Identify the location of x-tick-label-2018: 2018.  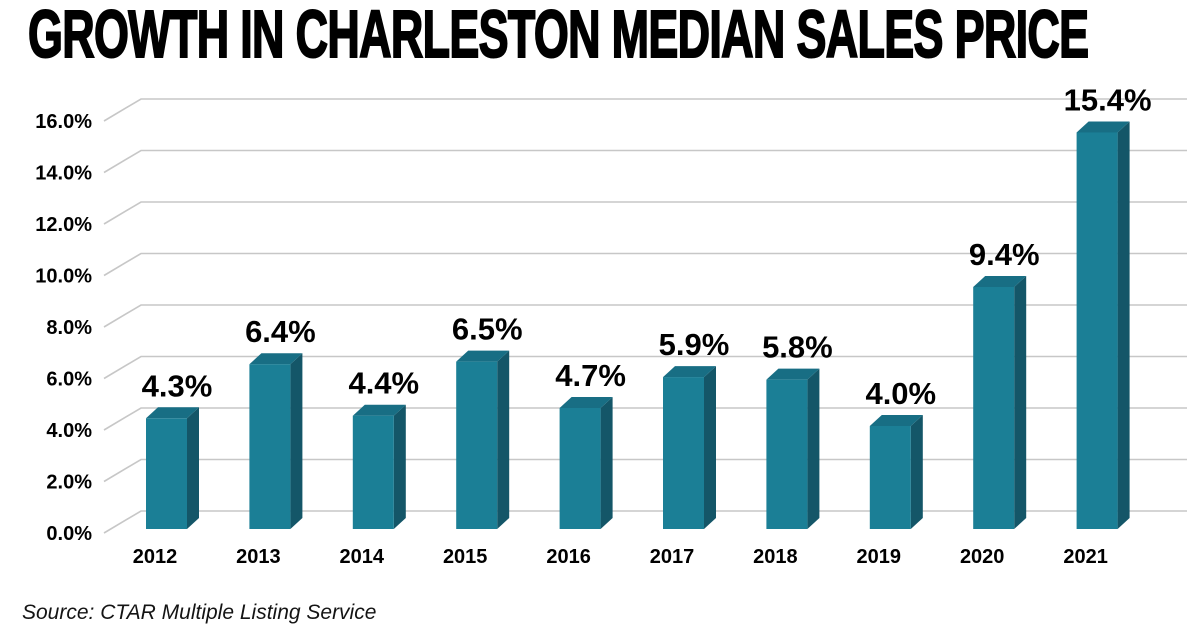
(775, 557).